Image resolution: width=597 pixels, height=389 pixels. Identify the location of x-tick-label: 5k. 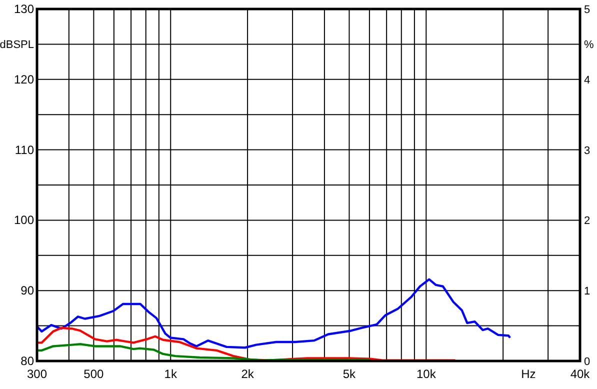
(349, 374).